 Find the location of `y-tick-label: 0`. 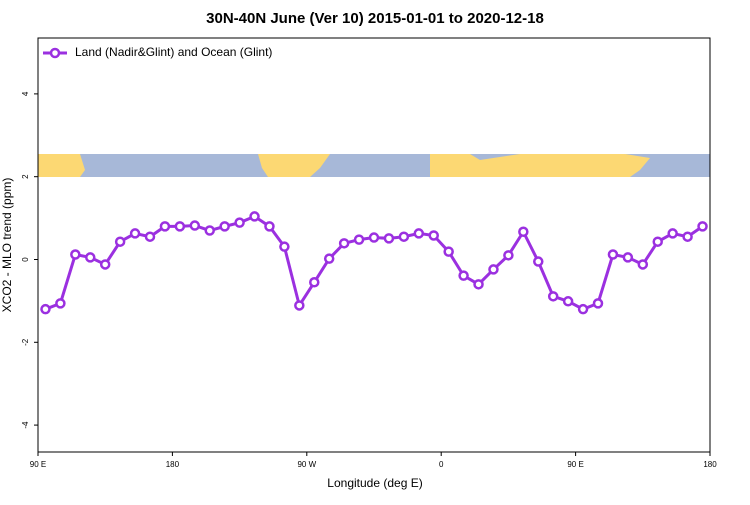

y-tick-label: 0 is located at coordinates (25, 259).